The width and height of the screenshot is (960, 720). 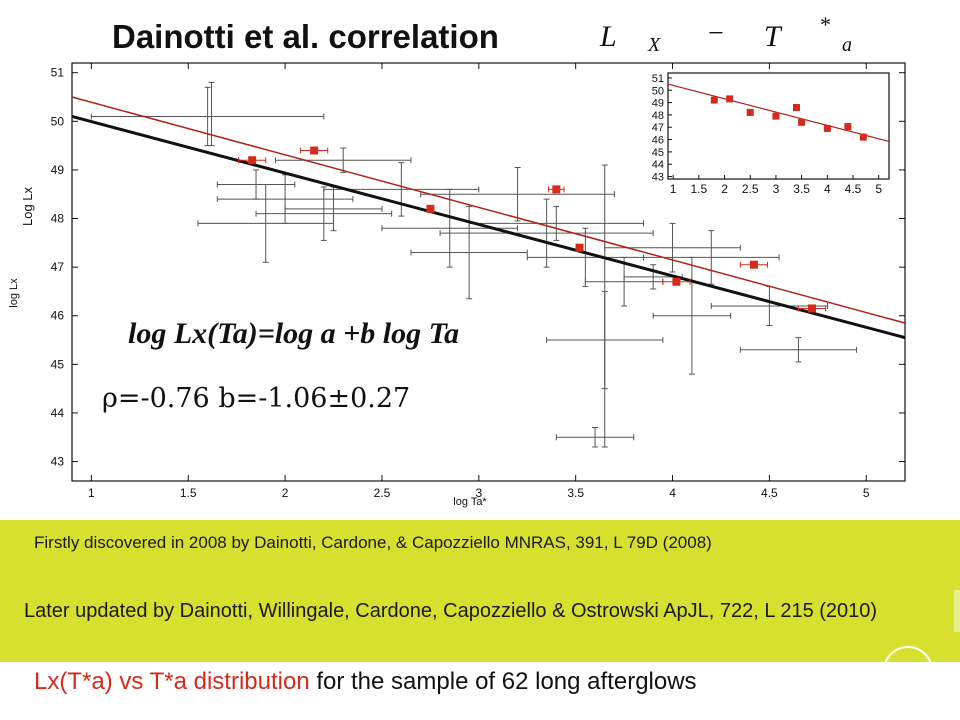 I want to click on x-tick-label: 4, so click(x=672, y=493).